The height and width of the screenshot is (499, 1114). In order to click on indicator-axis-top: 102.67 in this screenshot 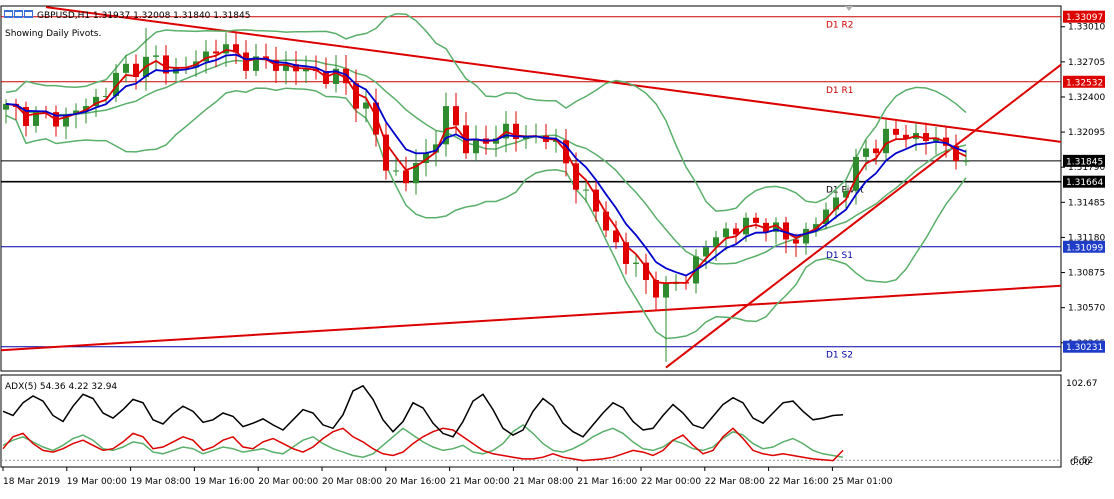, I will do `click(1082, 384)`.